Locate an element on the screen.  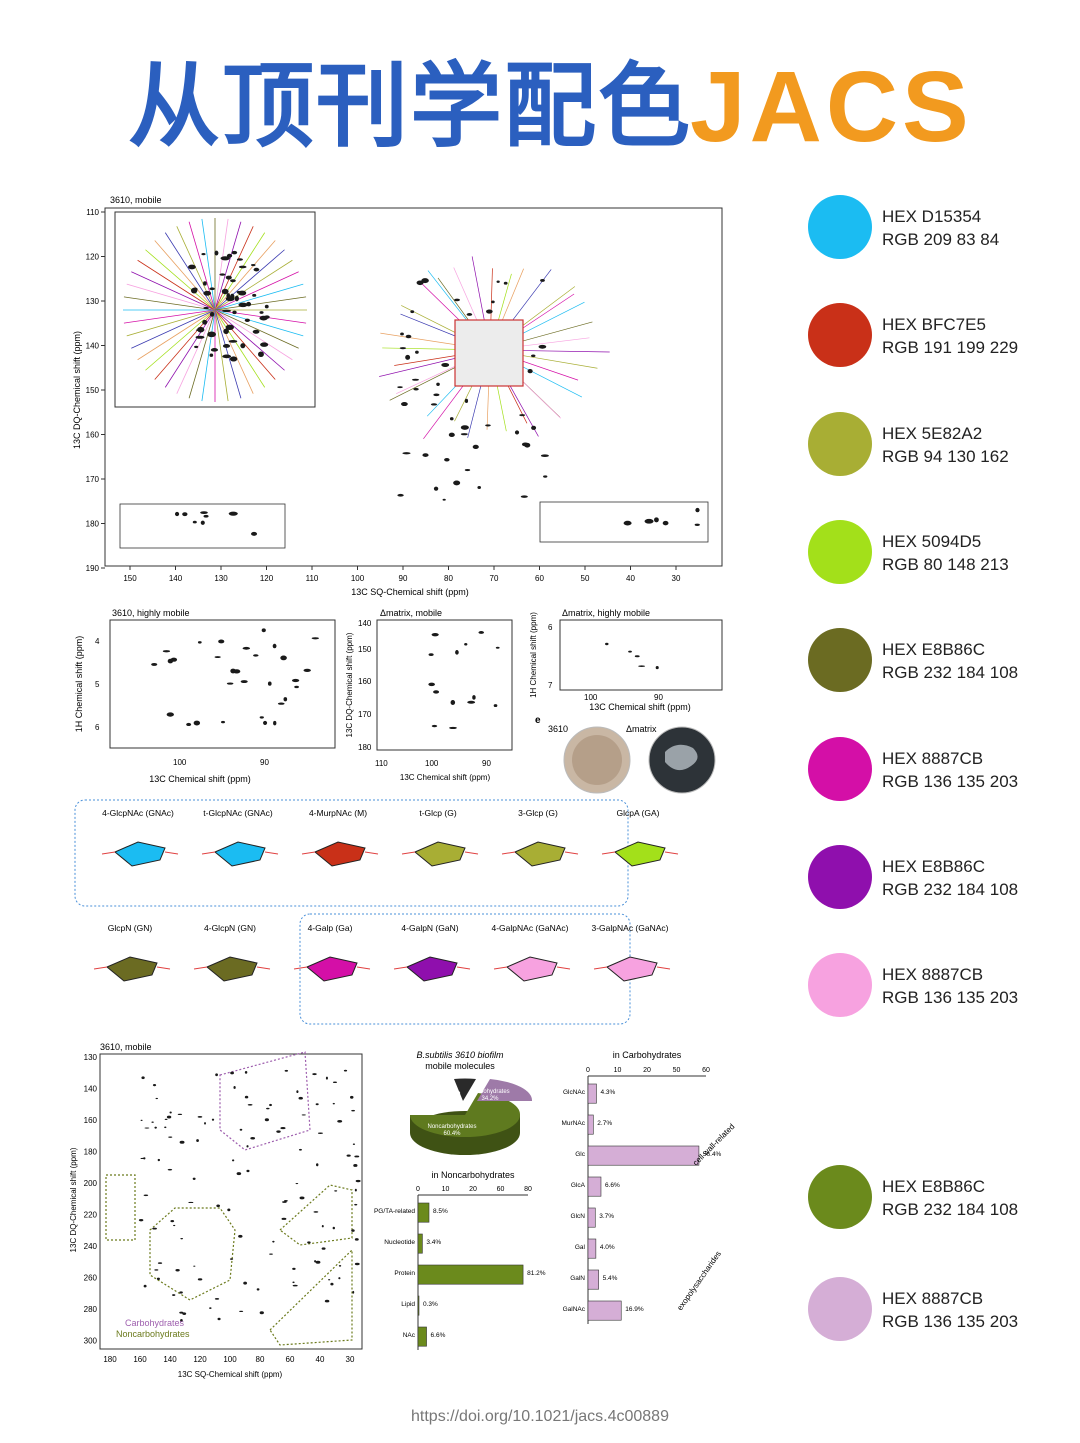
legend-carbohydrates: Carbohydrates is located at coordinates (155, 1323).